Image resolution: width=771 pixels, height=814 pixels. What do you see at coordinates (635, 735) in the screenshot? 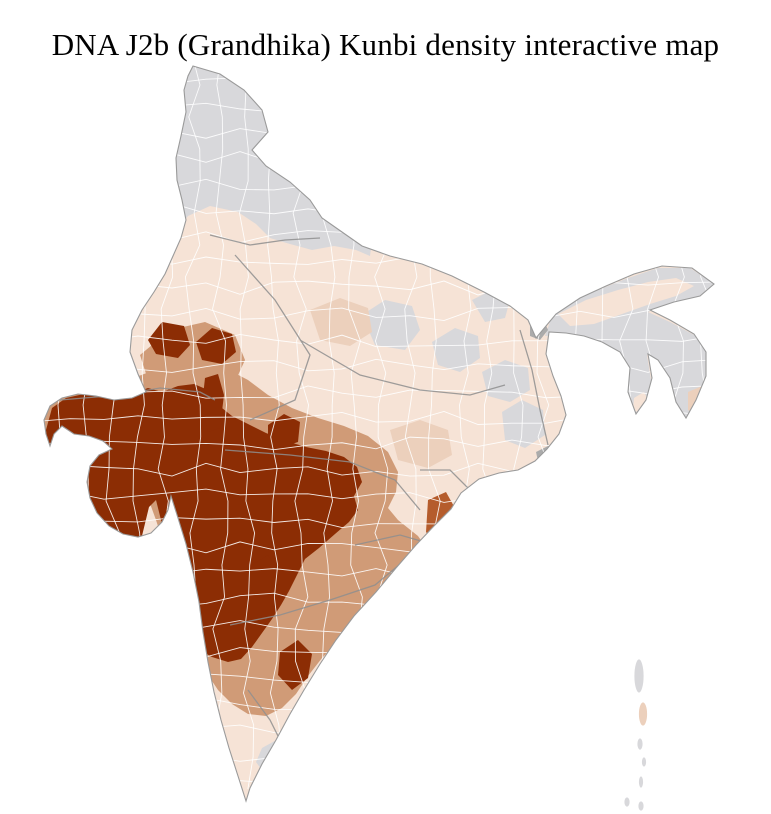
I see `andaman-nicobar-islands` at bounding box center [635, 735].